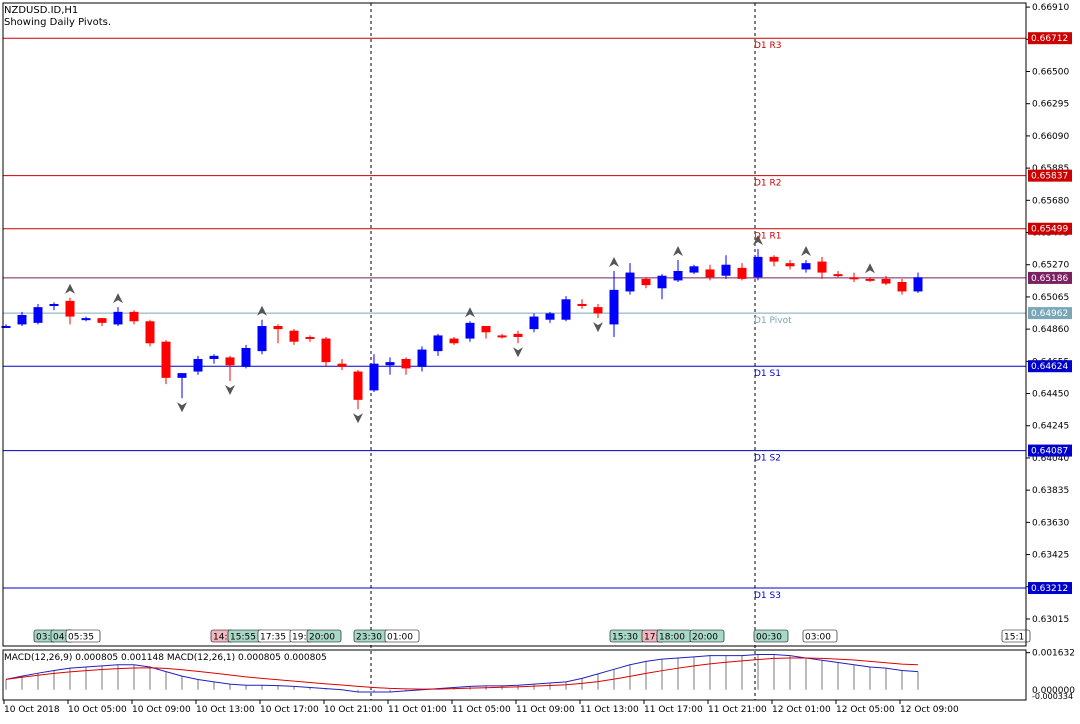 Image resolution: width=1080 pixels, height=724 pixels. I want to click on price-flag, so click(1050, 228).